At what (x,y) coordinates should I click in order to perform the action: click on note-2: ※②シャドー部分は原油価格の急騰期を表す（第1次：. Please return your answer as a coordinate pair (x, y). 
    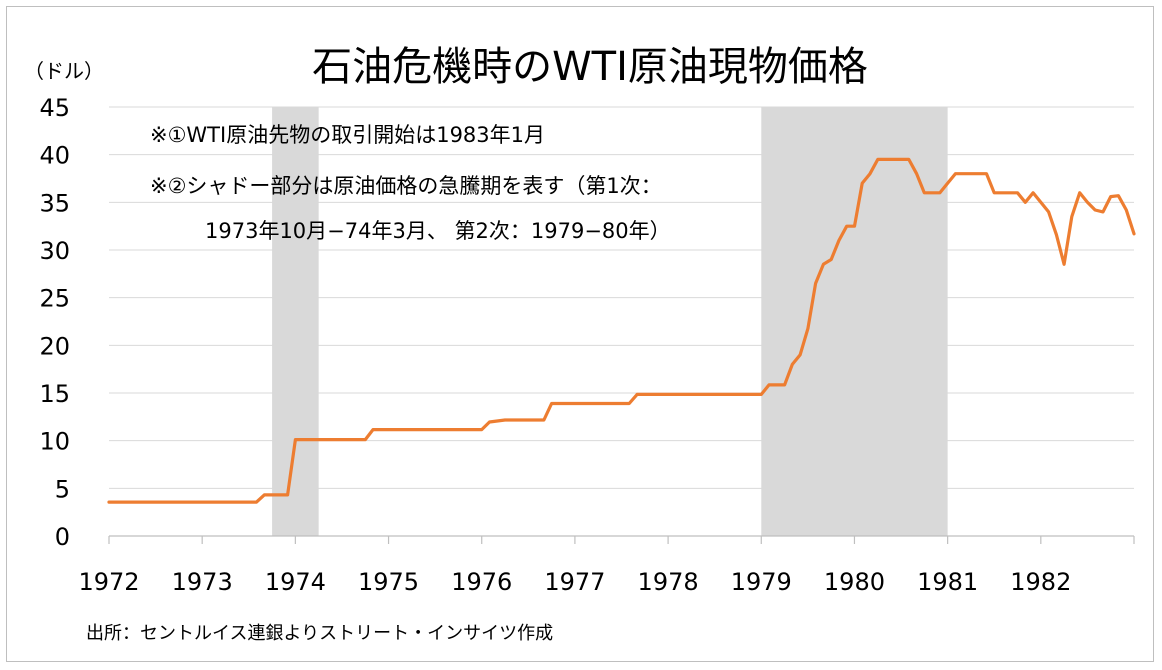
    Looking at the image, I should click on (406, 186).